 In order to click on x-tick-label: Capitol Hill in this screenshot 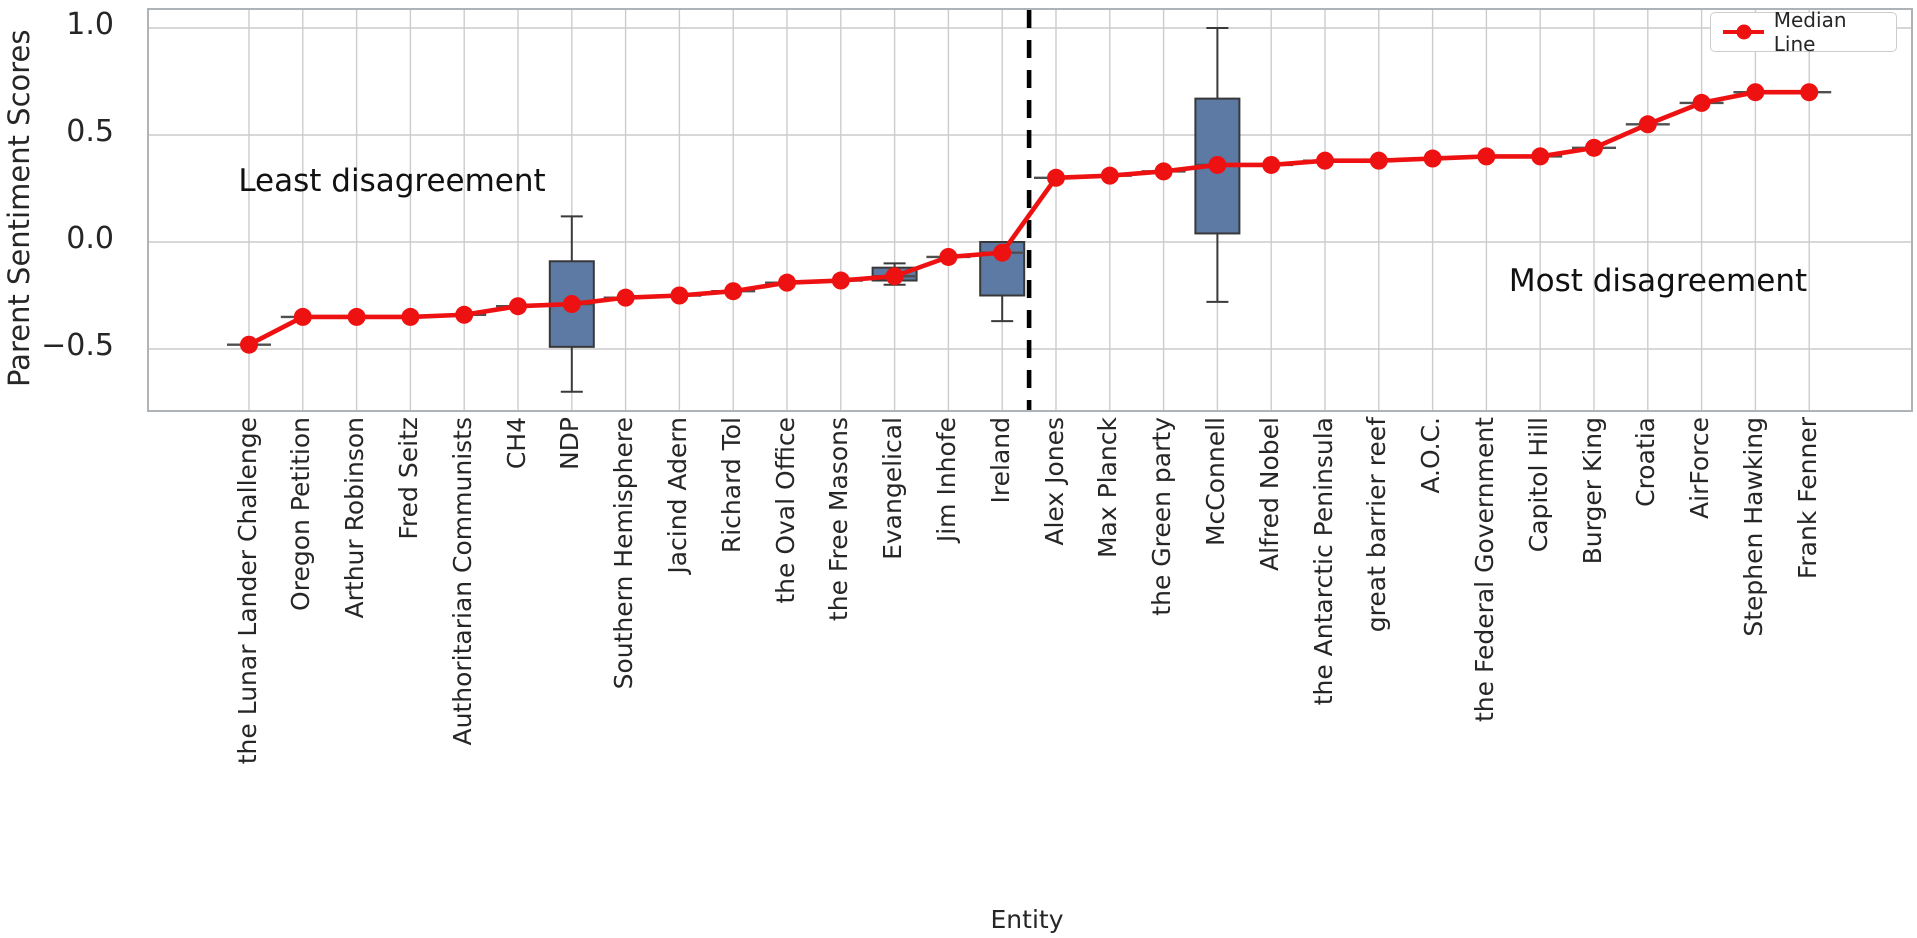, I will do `click(1538, 485)`.